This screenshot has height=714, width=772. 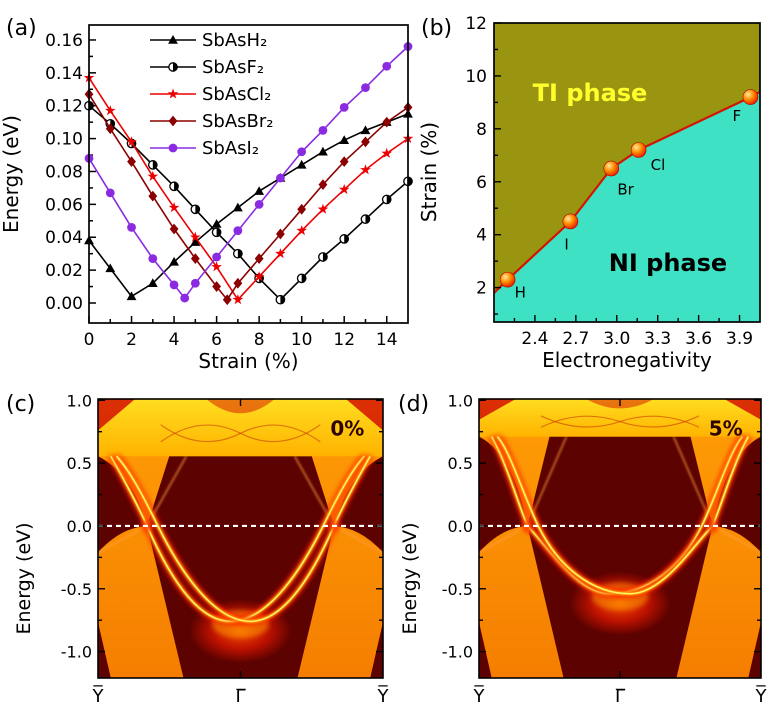 I want to click on panel-b-label: (b), so click(x=437, y=28).